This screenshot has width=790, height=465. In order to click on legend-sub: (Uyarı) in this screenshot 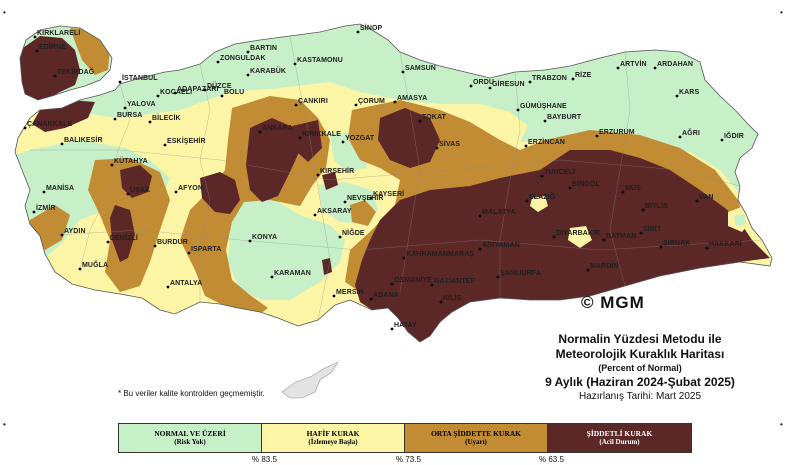, I will do `click(476, 442)`.